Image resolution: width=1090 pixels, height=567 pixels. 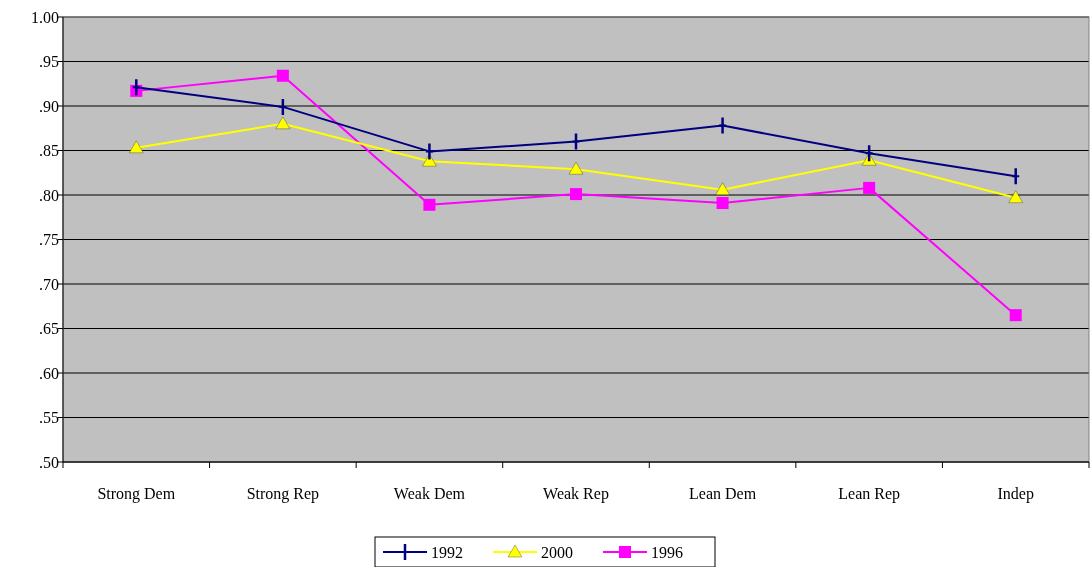 I want to click on y-tick-label: .85, so click(x=49, y=151).